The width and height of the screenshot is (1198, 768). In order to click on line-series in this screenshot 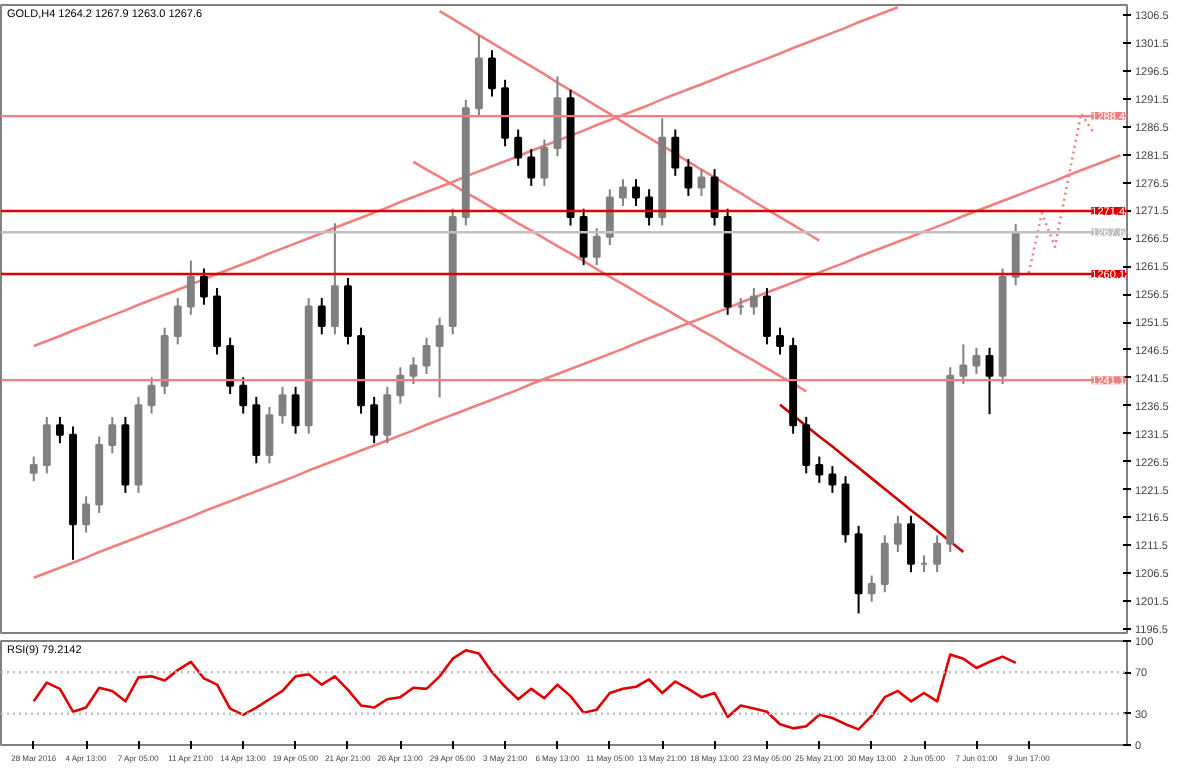, I will do `click(871, 478)`.